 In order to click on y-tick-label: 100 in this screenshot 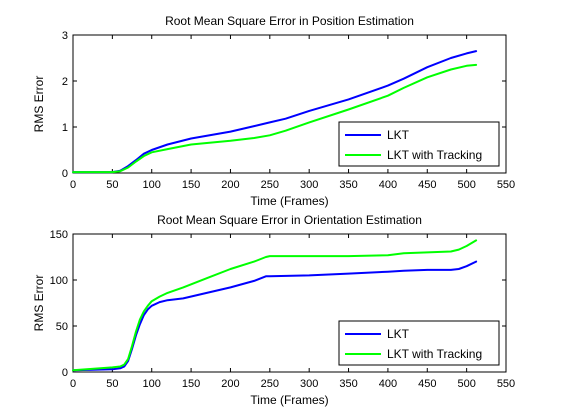, I will do `click(59, 281)`.